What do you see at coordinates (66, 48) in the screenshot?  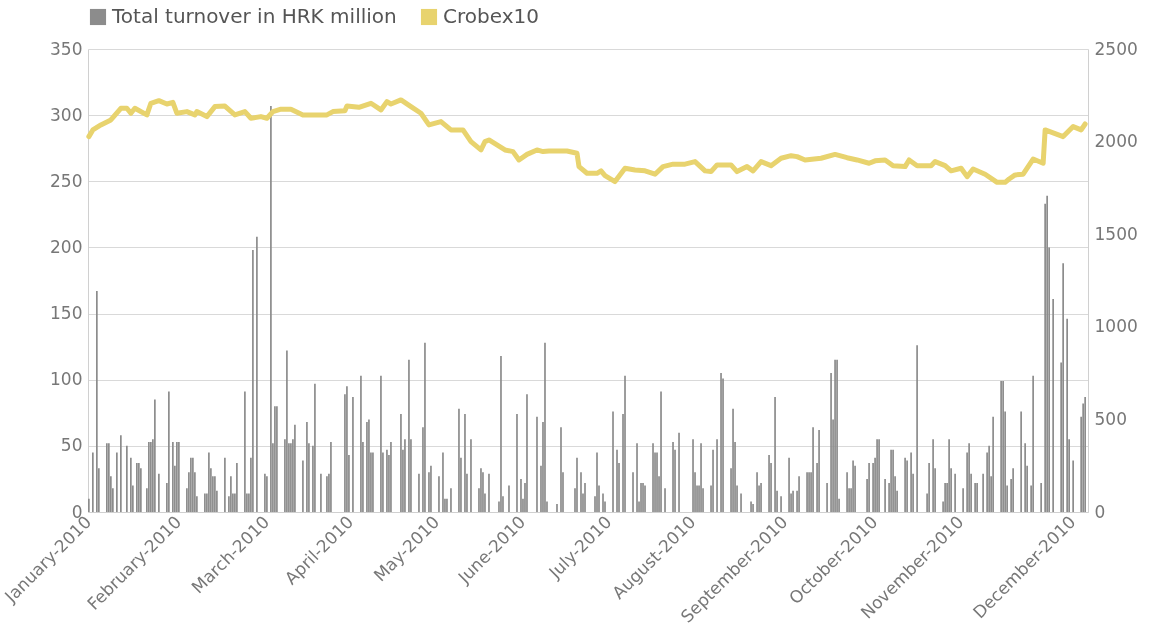 I see `y-tick-label: 350` at bounding box center [66, 48].